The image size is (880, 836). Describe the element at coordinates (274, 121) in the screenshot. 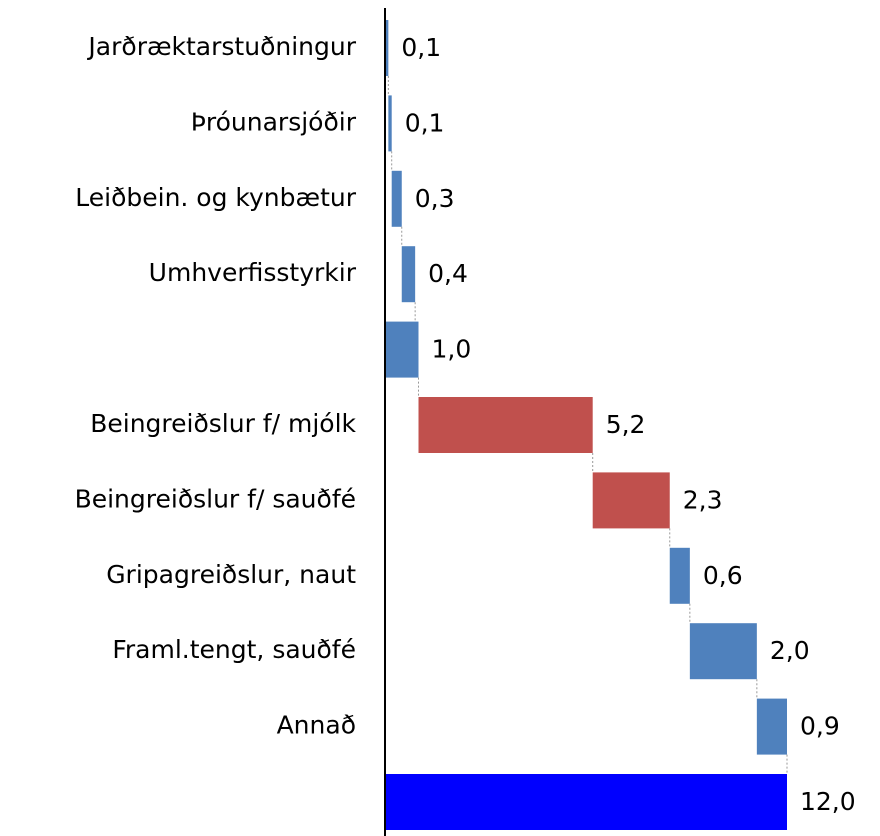

I see `category-label: Þróunarsjóðir` at that location.